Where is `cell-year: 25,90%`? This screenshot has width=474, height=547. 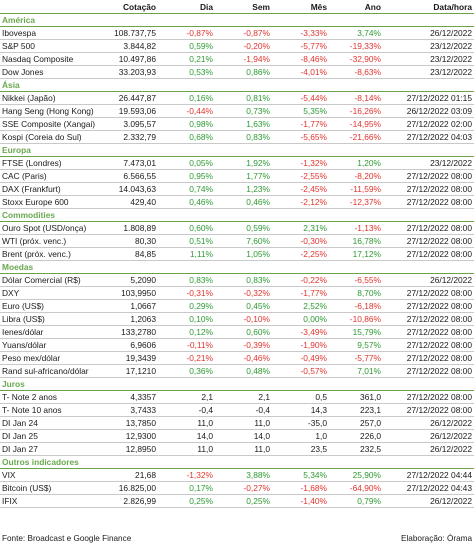 cell-year: 25,90% is located at coordinates (356, 475).